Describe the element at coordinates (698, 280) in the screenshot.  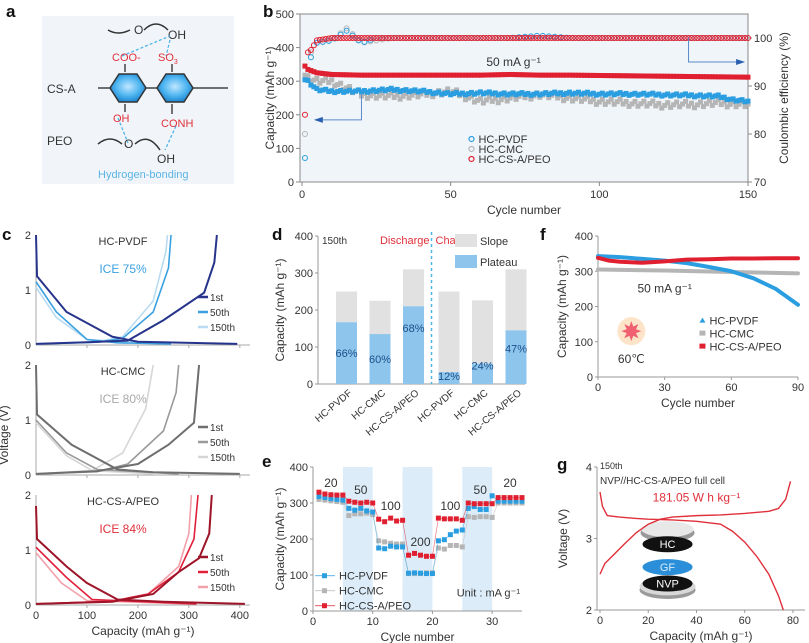
I see `curve-HC-PVDF` at that location.